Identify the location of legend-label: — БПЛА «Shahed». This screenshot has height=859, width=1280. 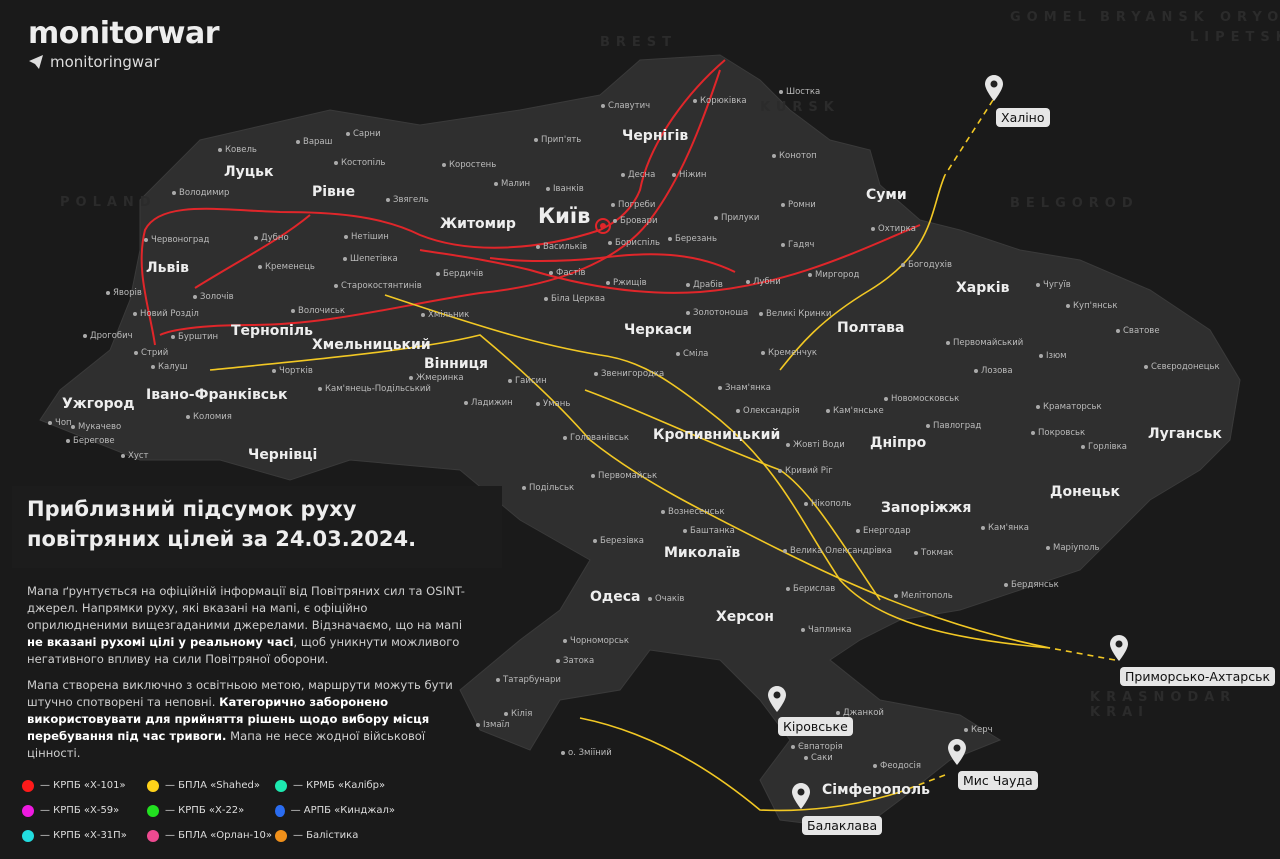
(212, 785).